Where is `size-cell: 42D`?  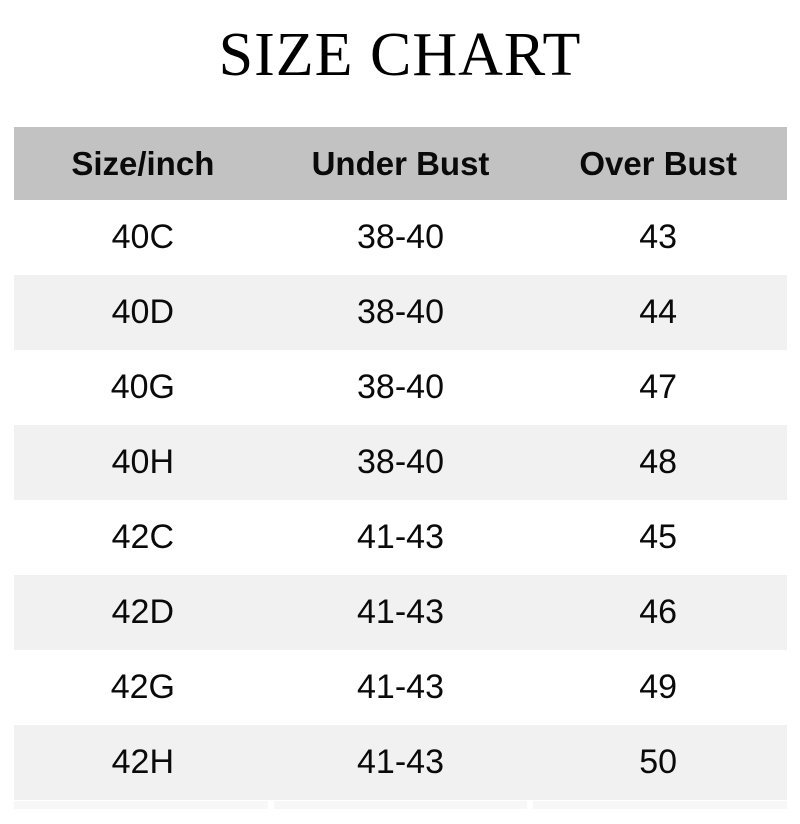 size-cell: 42D is located at coordinates (143, 612).